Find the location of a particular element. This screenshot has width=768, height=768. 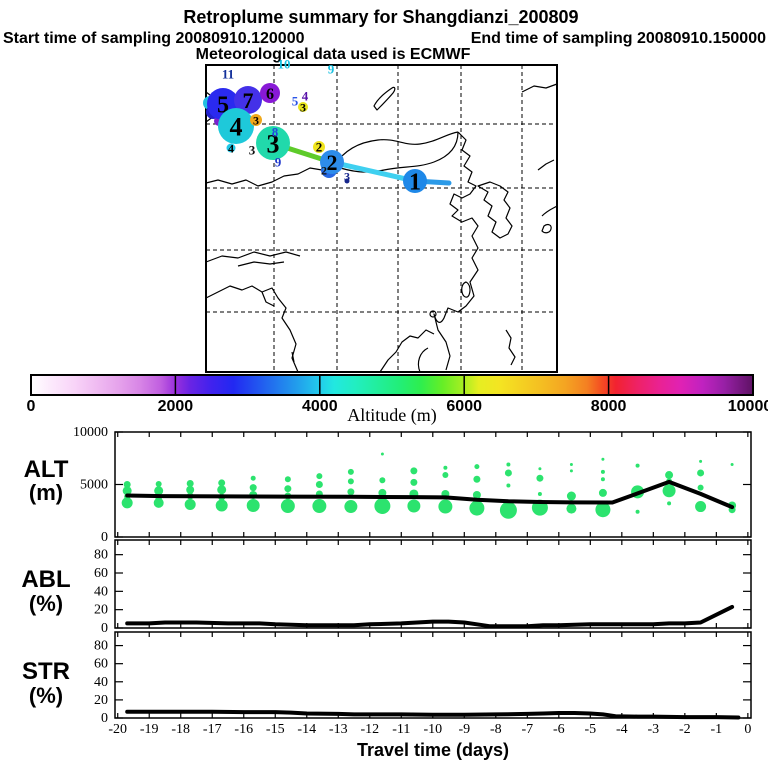

abl-plot: ABL (%) 0 20 40 60 80 is located at coordinates (386, 587).